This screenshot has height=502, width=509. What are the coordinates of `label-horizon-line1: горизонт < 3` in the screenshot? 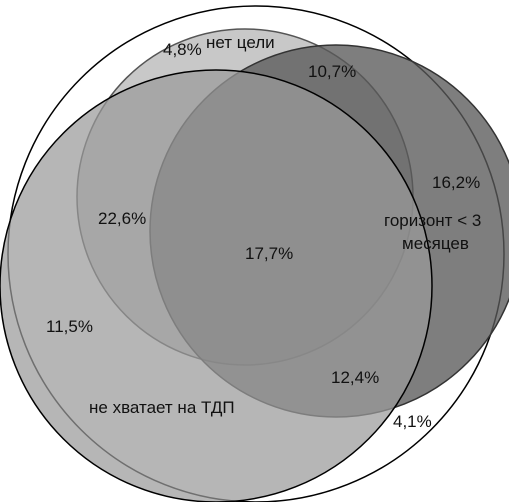 It's located at (432, 220).